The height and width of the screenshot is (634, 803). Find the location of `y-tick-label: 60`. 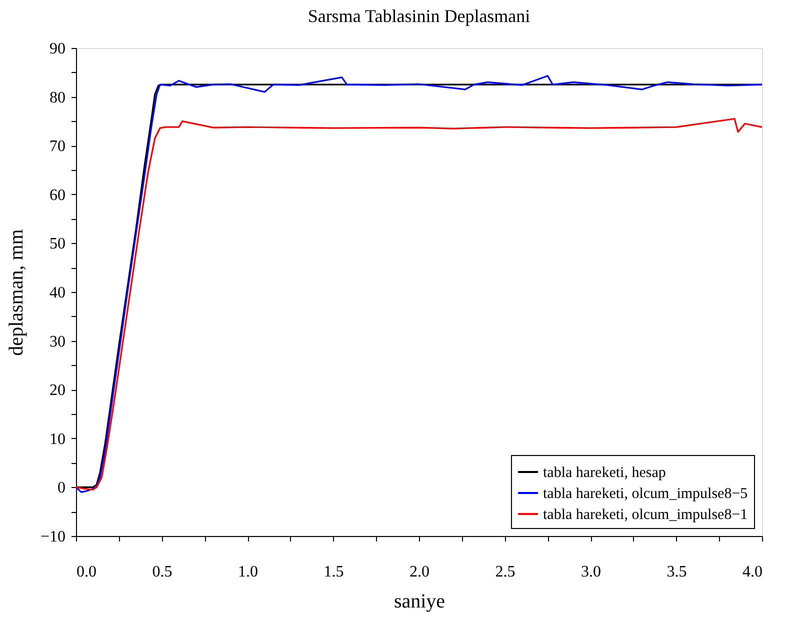

y-tick-label: 60 is located at coordinates (58, 195).